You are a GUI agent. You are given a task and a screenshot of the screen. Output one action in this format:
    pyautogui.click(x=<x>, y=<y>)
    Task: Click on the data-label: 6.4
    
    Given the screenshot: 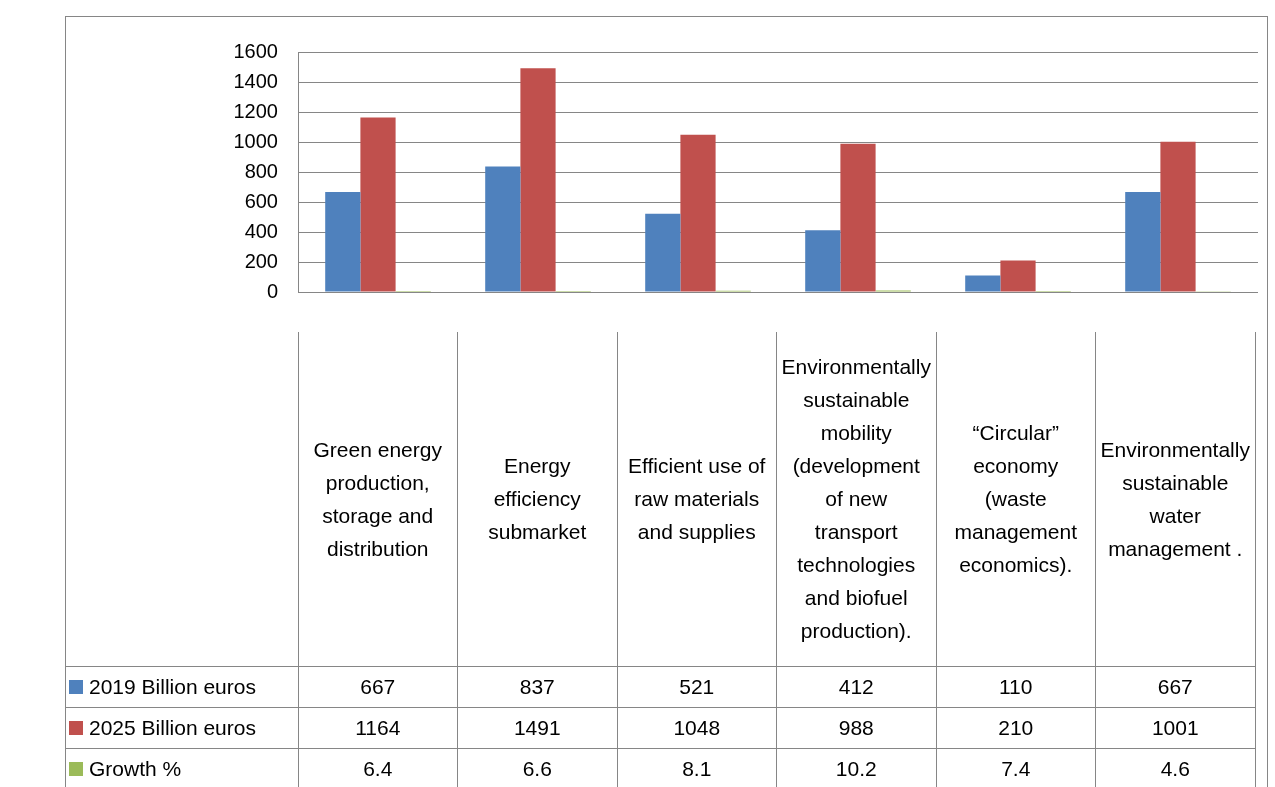 What is the action you would take?
    pyautogui.click(x=378, y=767)
    